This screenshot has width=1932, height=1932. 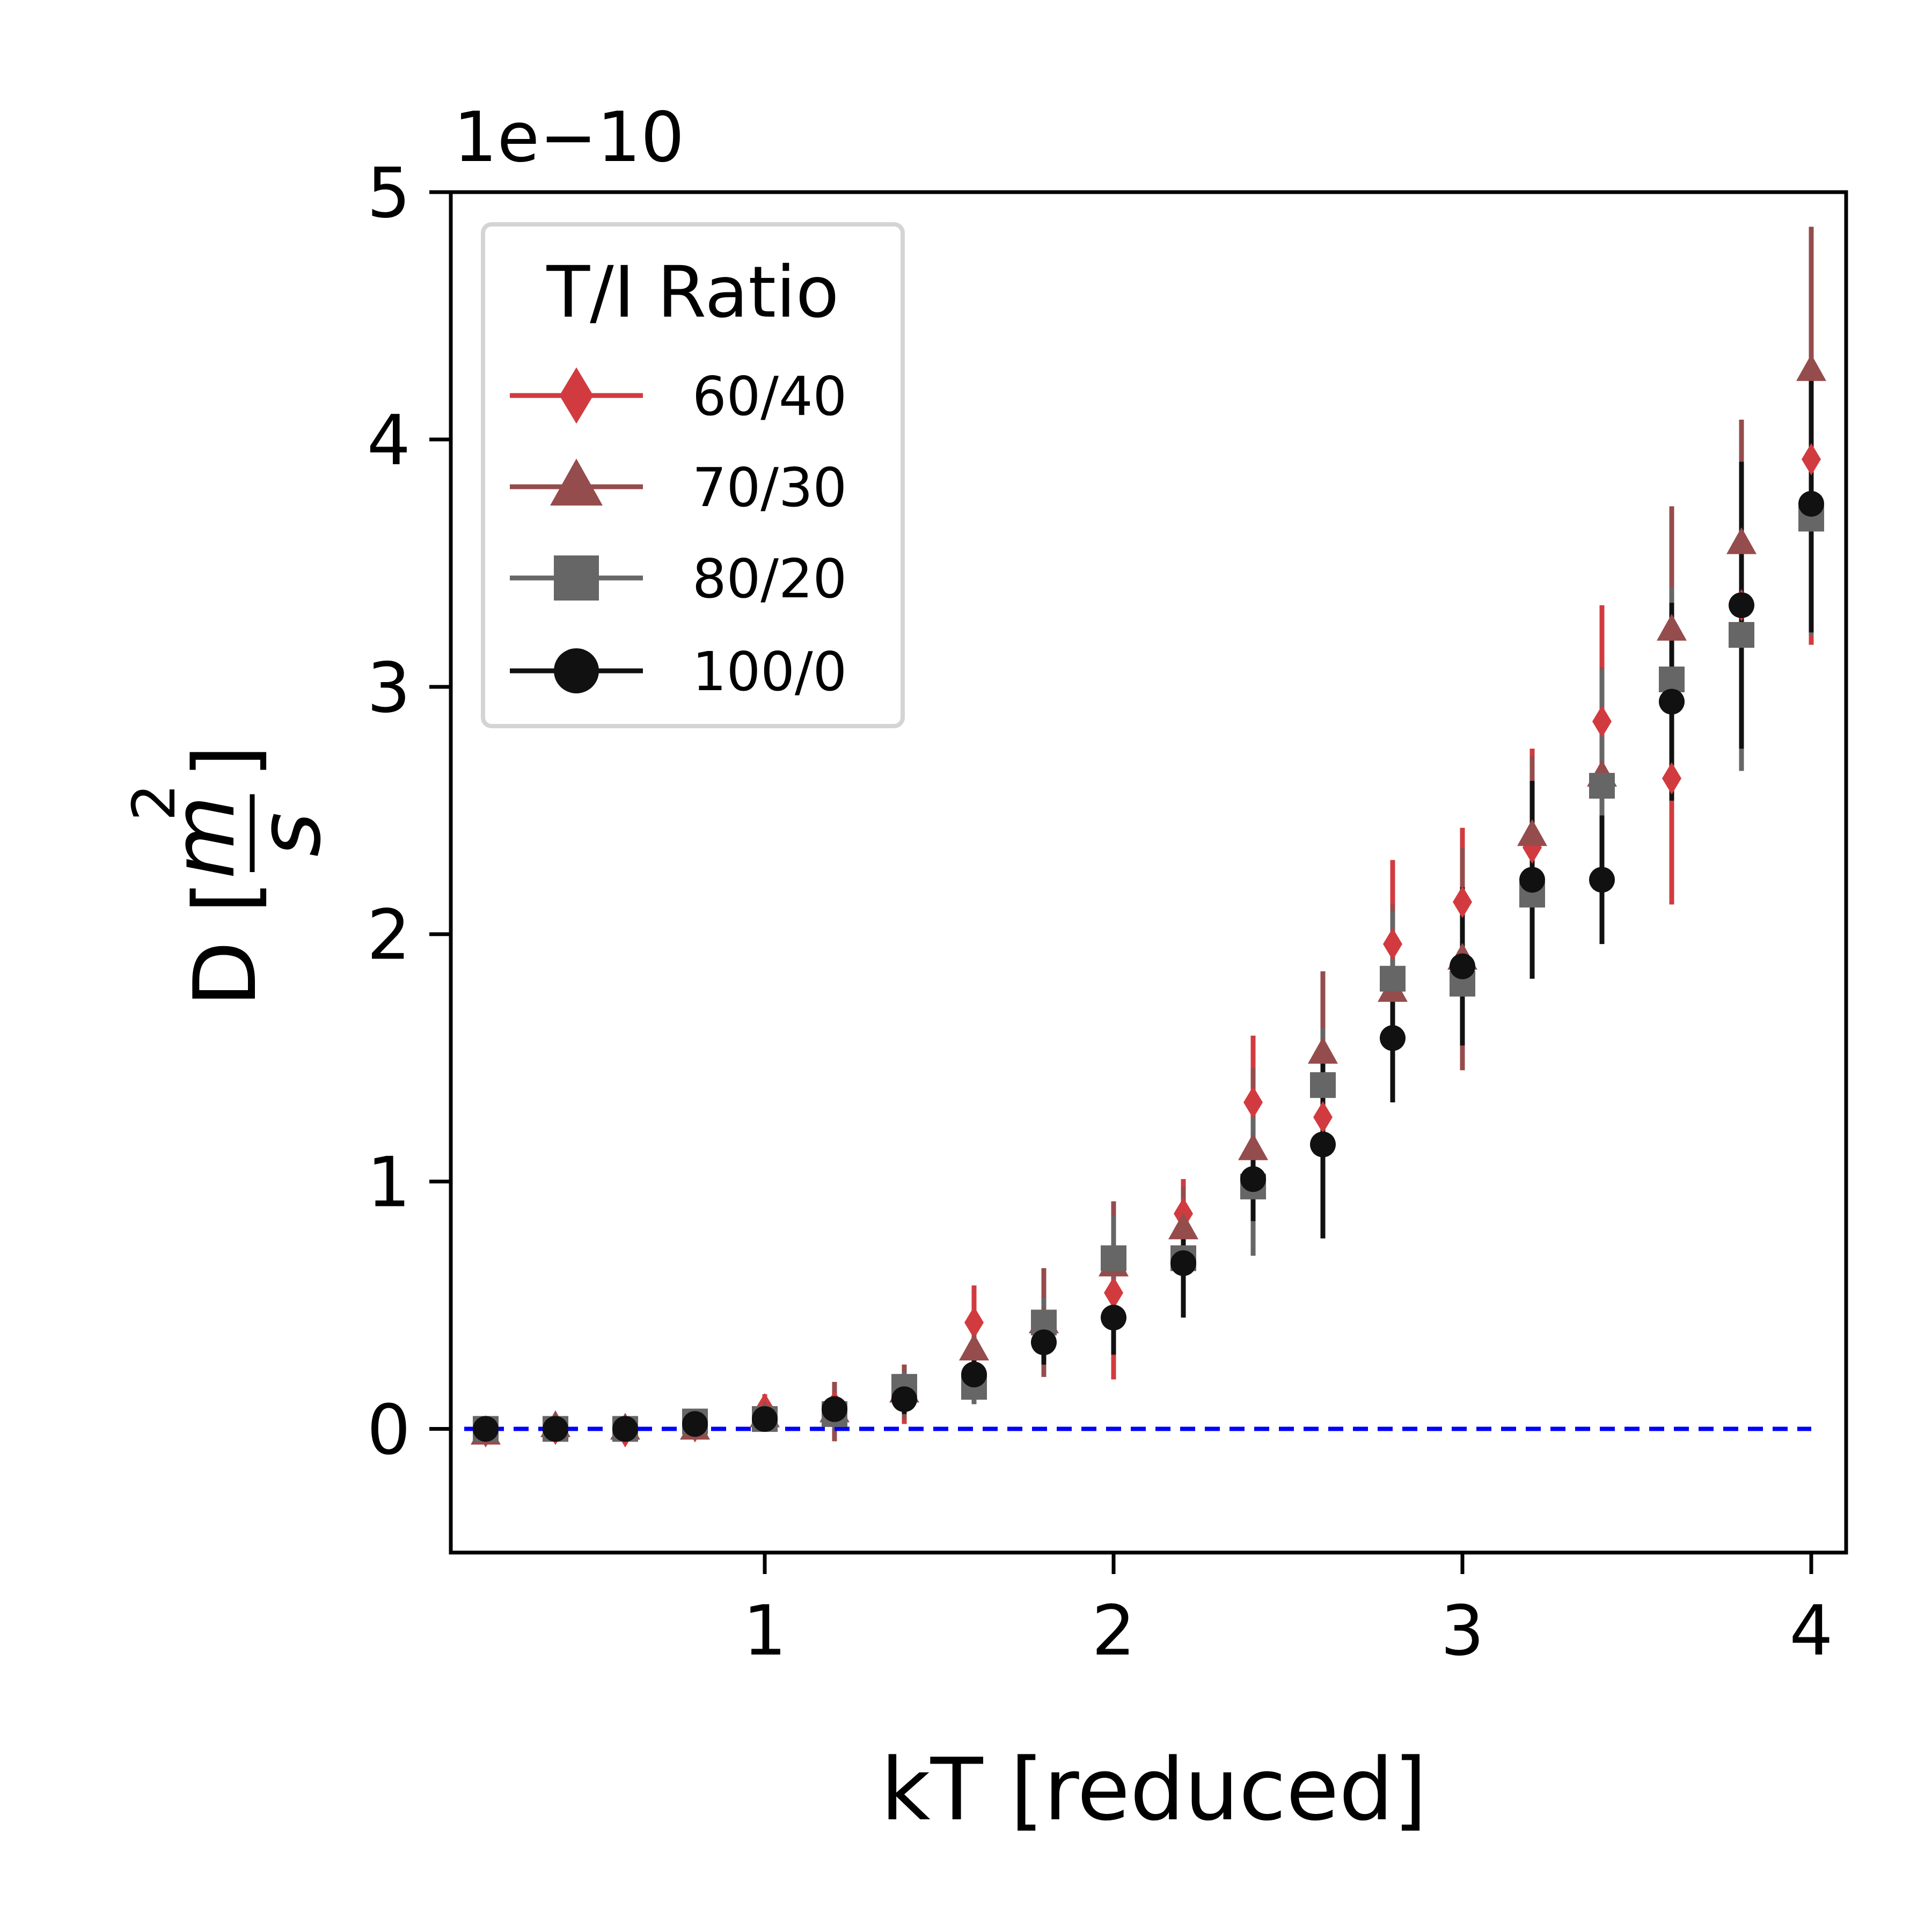 I want to click on x-tick-label: 1, so click(x=764, y=1631).